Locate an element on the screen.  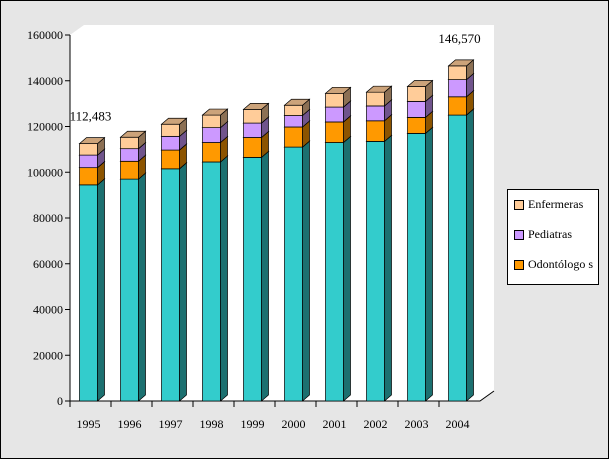
y-tick-label: 120000 is located at coordinates (45, 127).